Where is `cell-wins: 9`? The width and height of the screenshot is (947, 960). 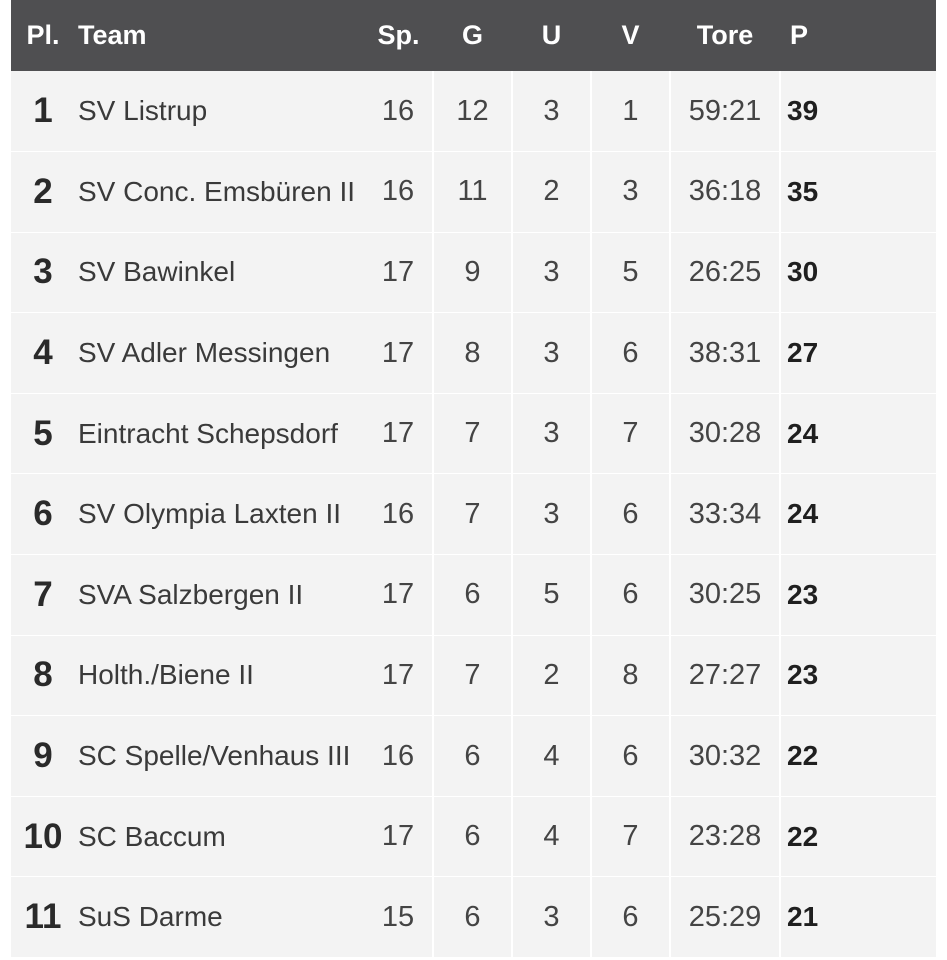
cell-wins: 9 is located at coordinates (472, 273).